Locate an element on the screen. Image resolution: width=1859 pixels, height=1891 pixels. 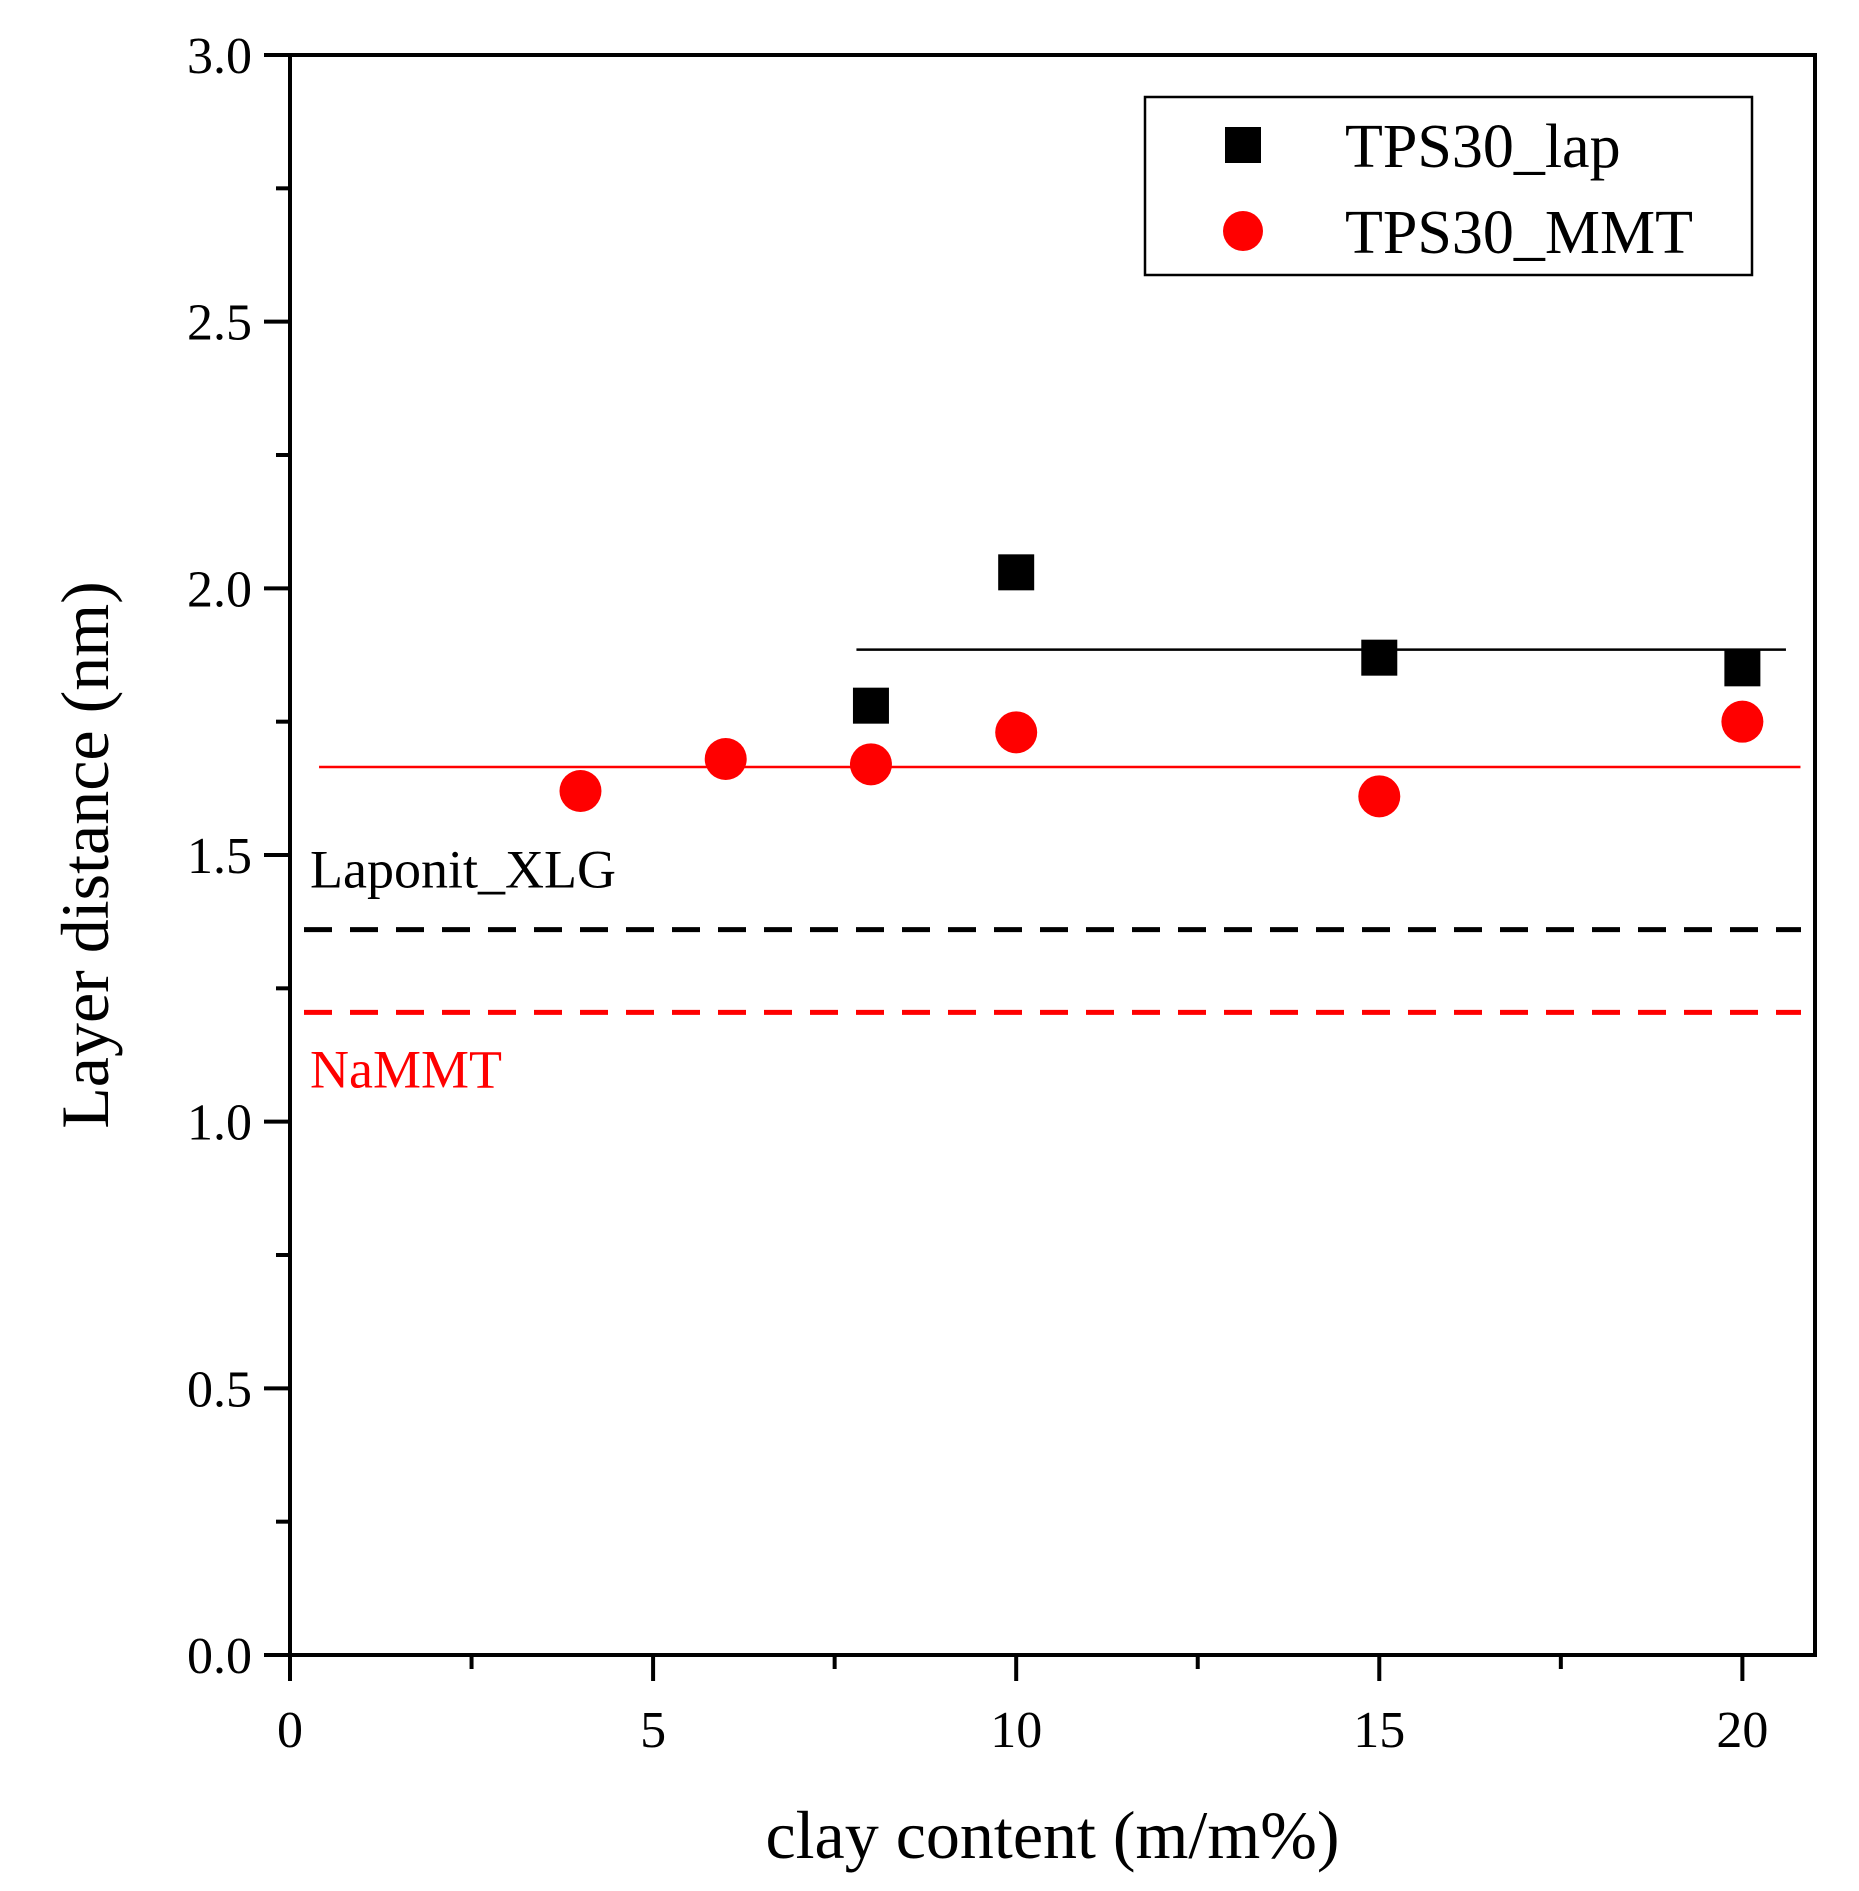
y-axis-title: Layer distance (nm) is located at coordinates (85, 855).